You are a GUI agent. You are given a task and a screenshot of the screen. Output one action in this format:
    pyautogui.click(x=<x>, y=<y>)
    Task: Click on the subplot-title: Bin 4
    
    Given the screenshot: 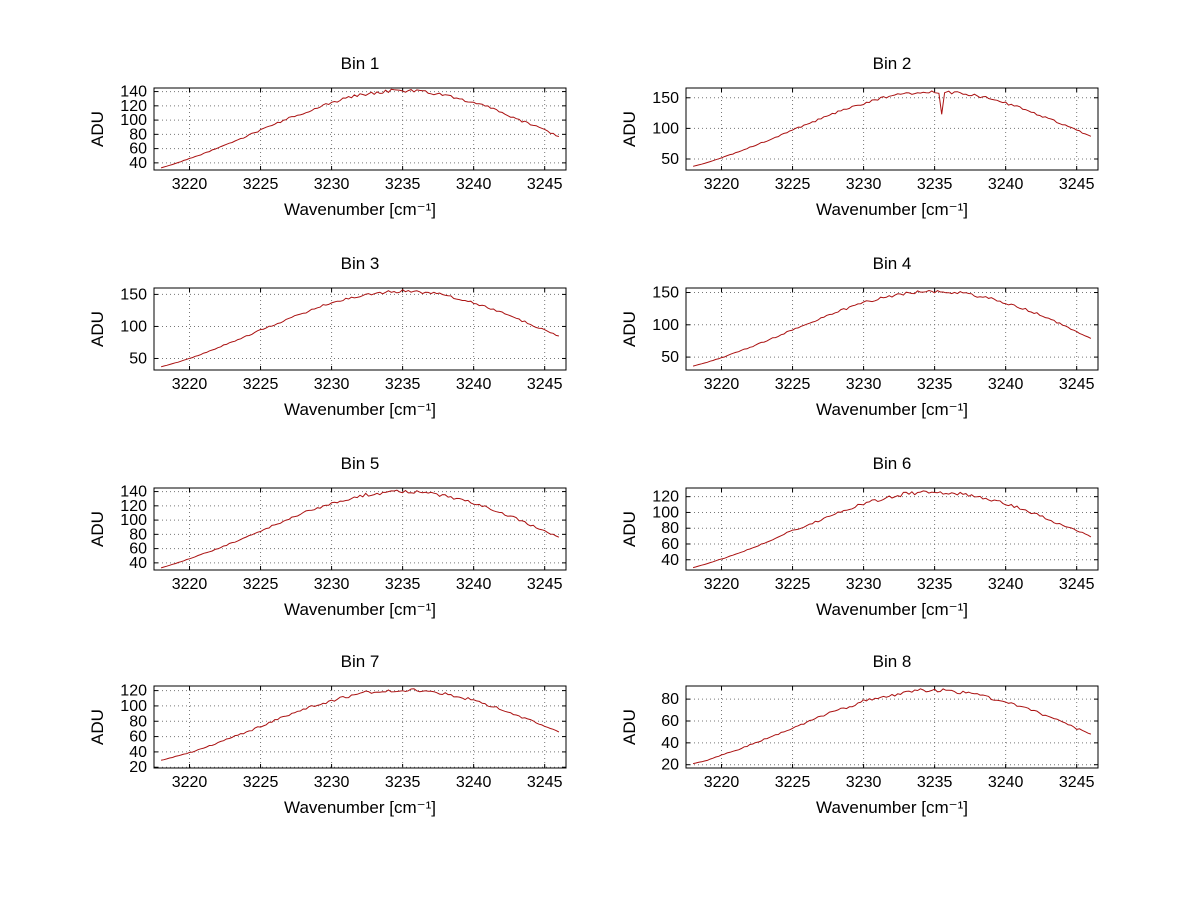 What is the action you would take?
    pyautogui.click(x=892, y=263)
    